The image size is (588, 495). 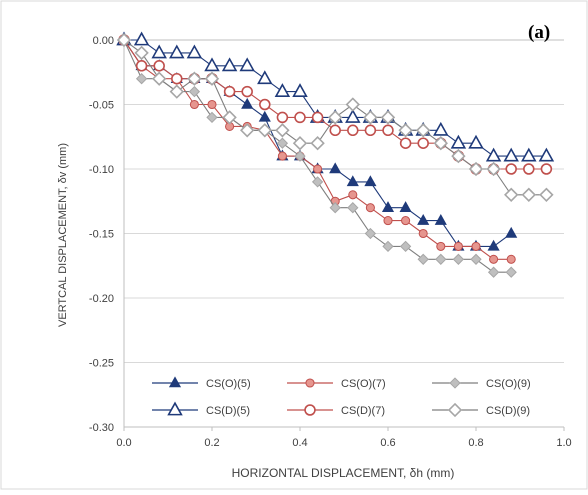 I want to click on panel-label: (a), so click(x=539, y=32).